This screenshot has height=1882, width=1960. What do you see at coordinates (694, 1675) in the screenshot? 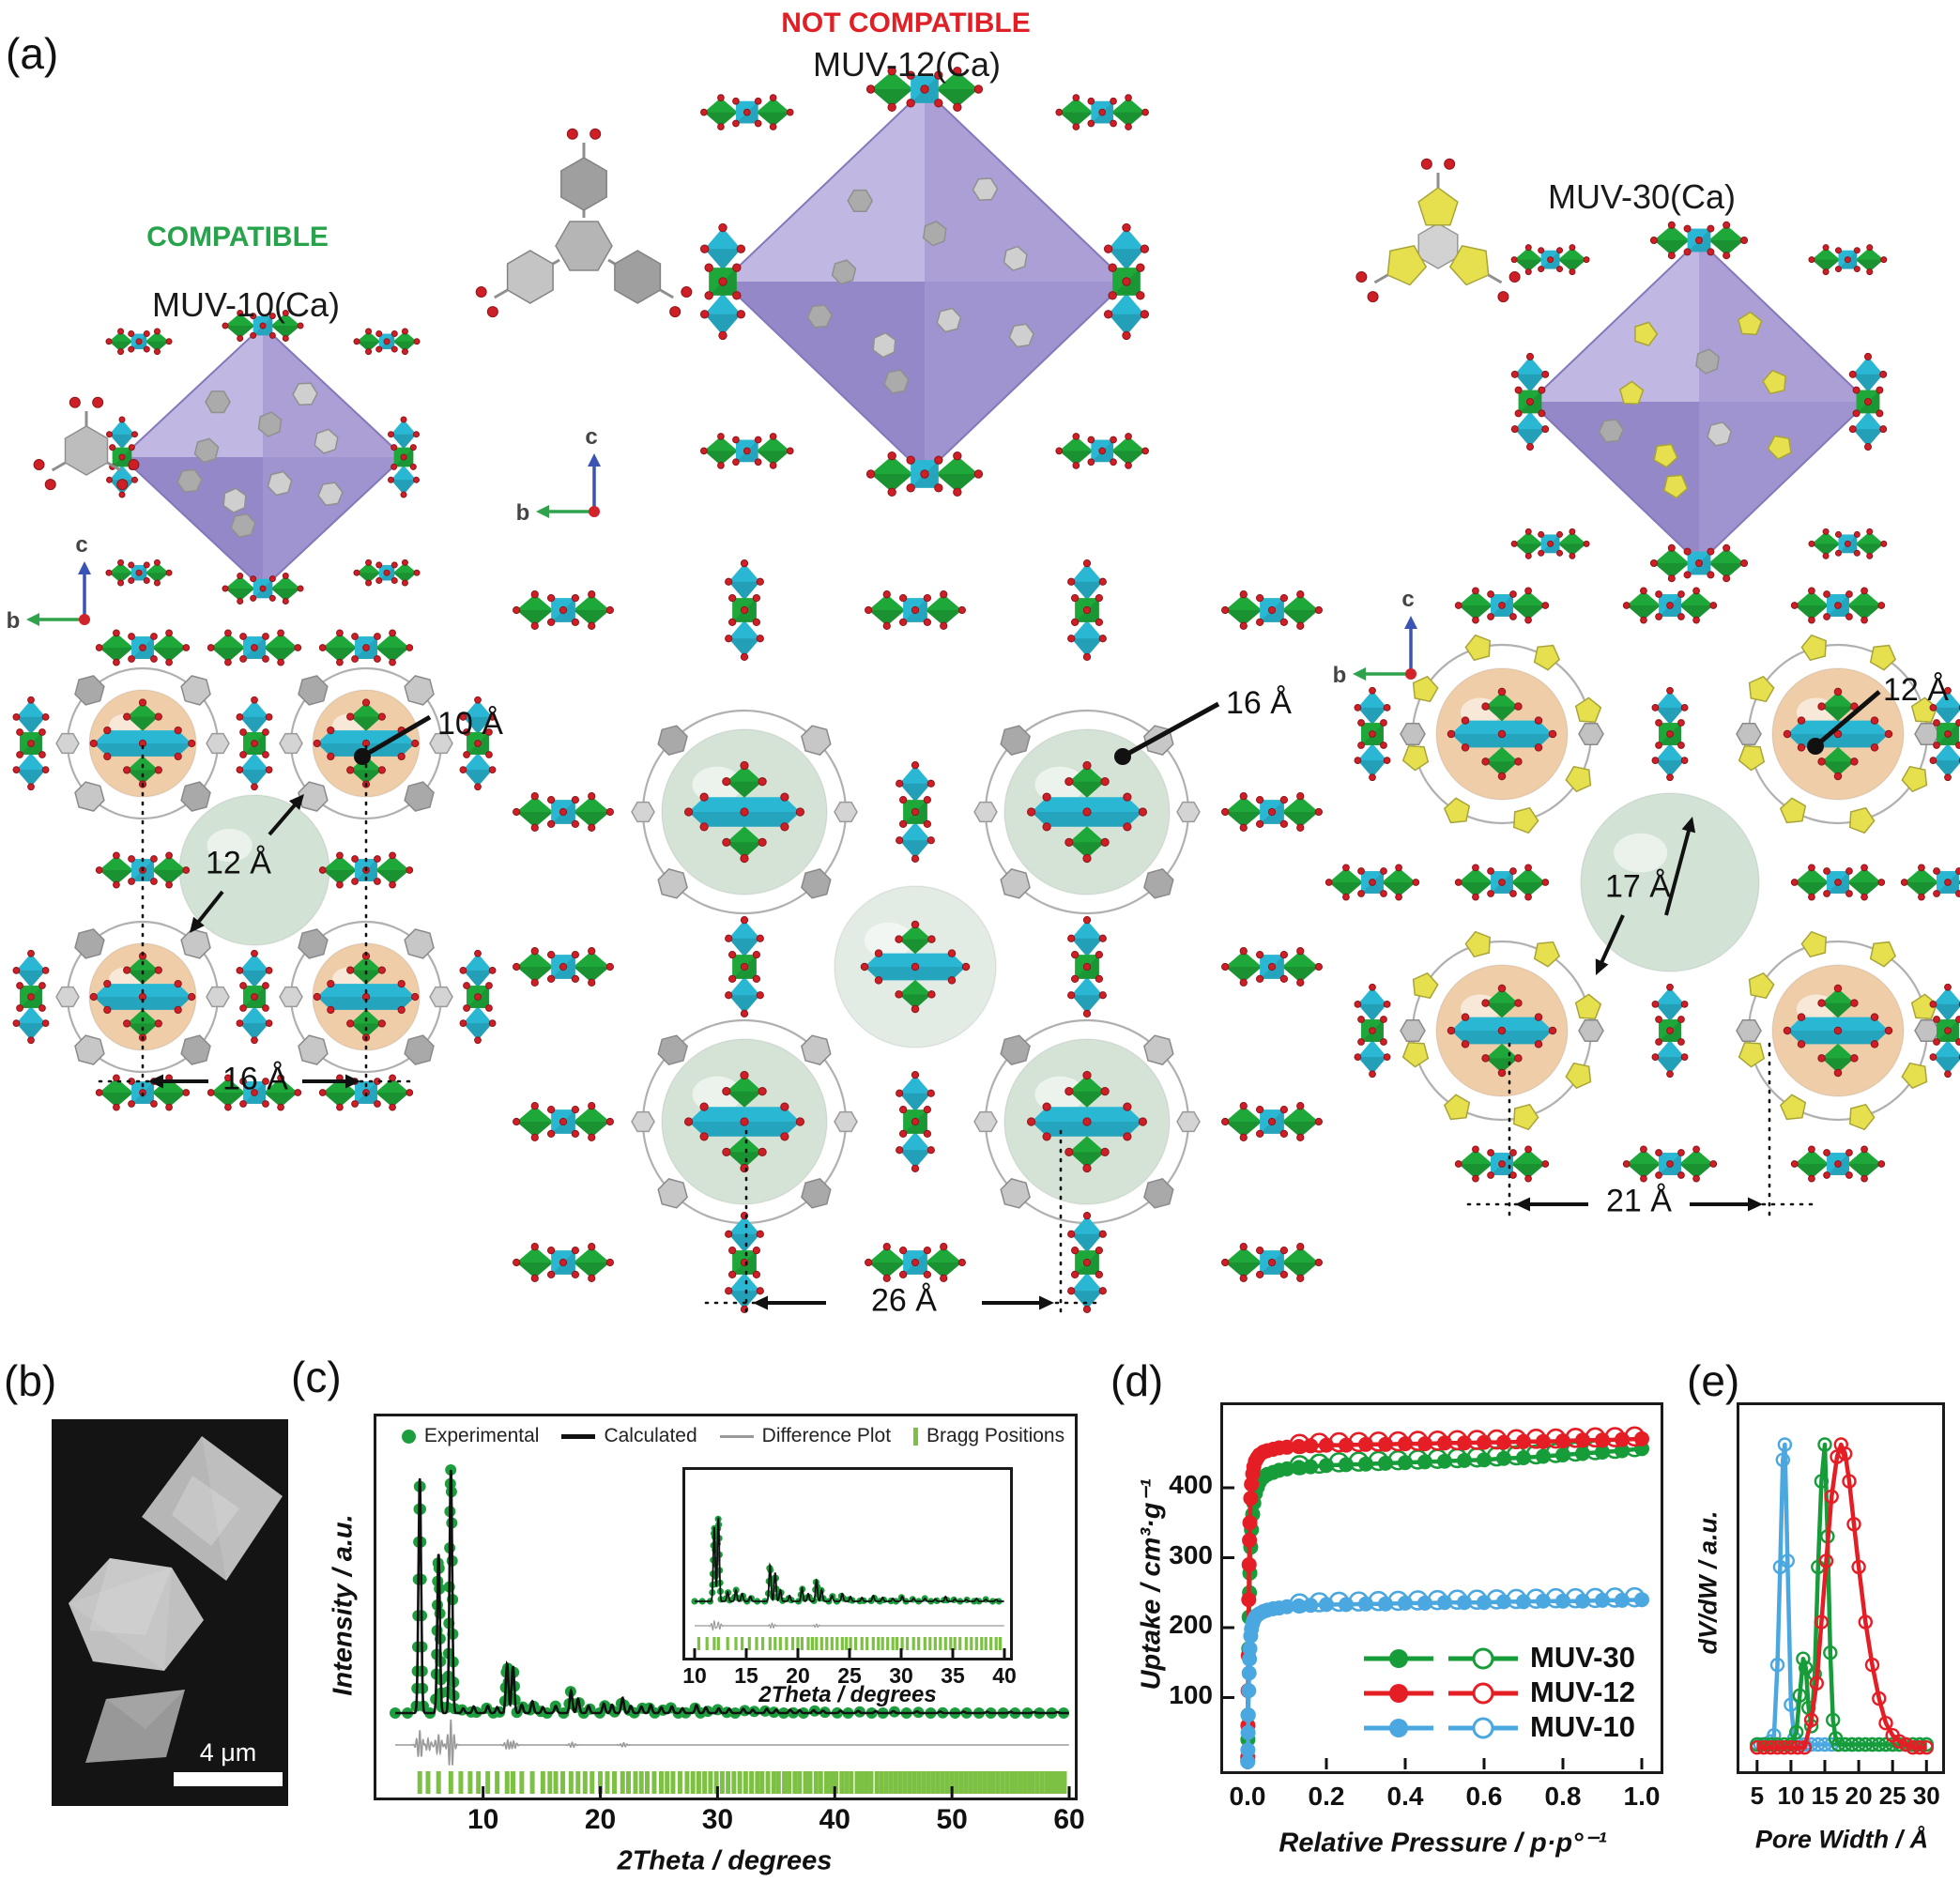
I see `tick-label: 10` at bounding box center [694, 1675].